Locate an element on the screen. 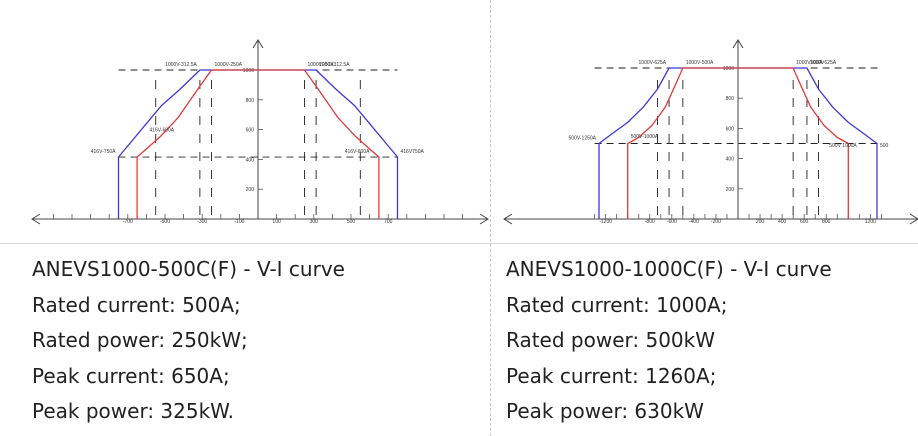 This screenshot has height=436, width=918. x-tick-label: 300 is located at coordinates (314, 222).